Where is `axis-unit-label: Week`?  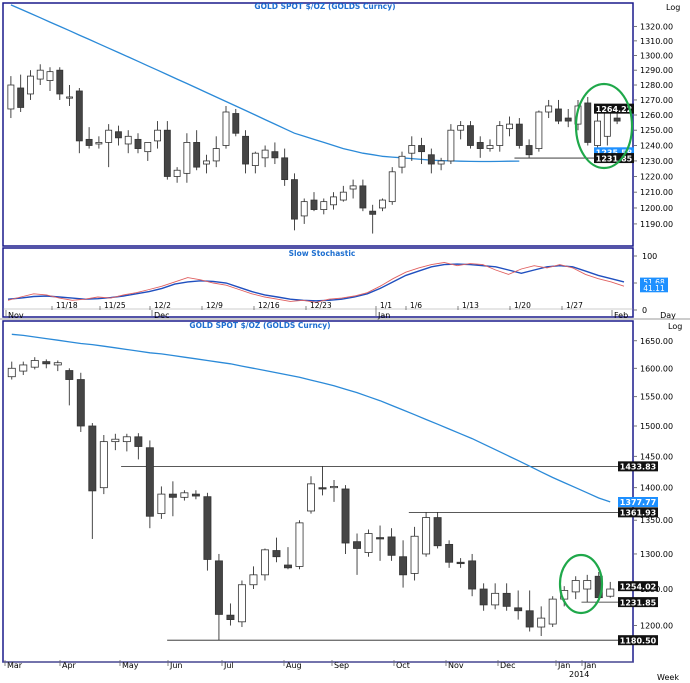
axis-unit-label: Week is located at coordinates (668, 677).